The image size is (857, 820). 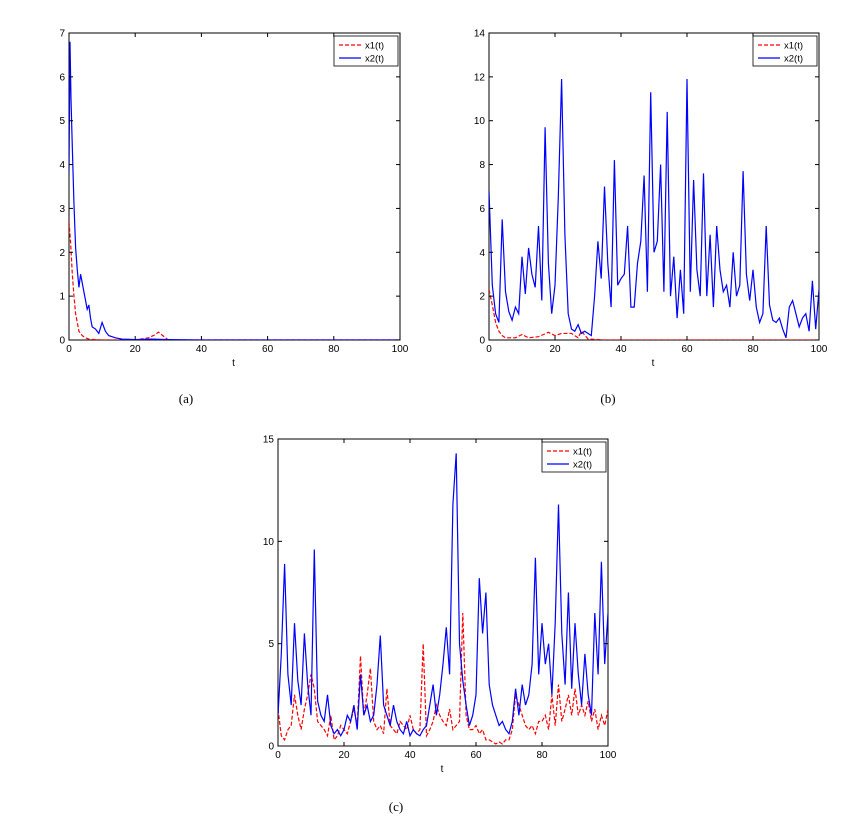 What do you see at coordinates (62, 209) in the screenshot?
I see `y-tick-label: 3` at bounding box center [62, 209].